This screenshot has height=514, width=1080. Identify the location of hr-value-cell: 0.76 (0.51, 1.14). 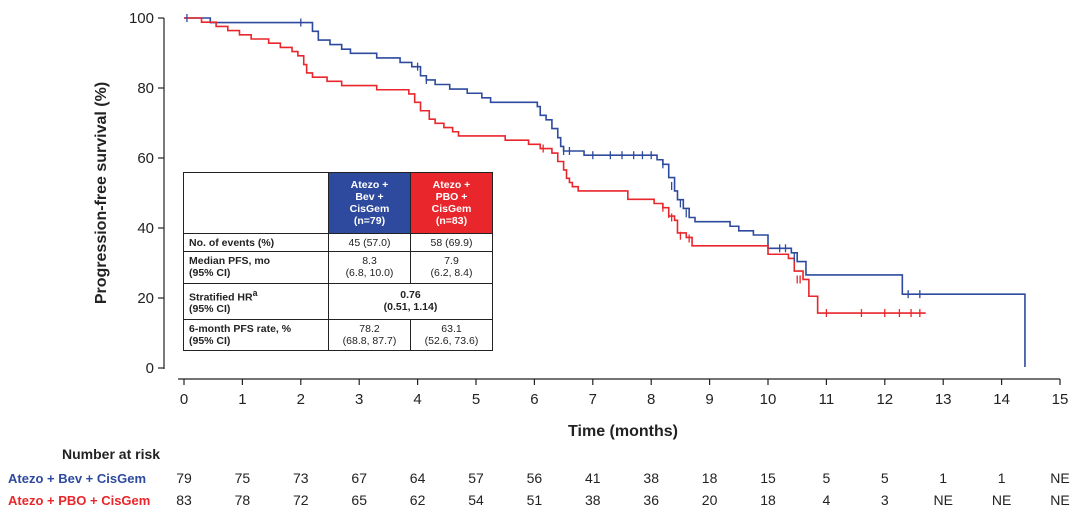
(410, 301).